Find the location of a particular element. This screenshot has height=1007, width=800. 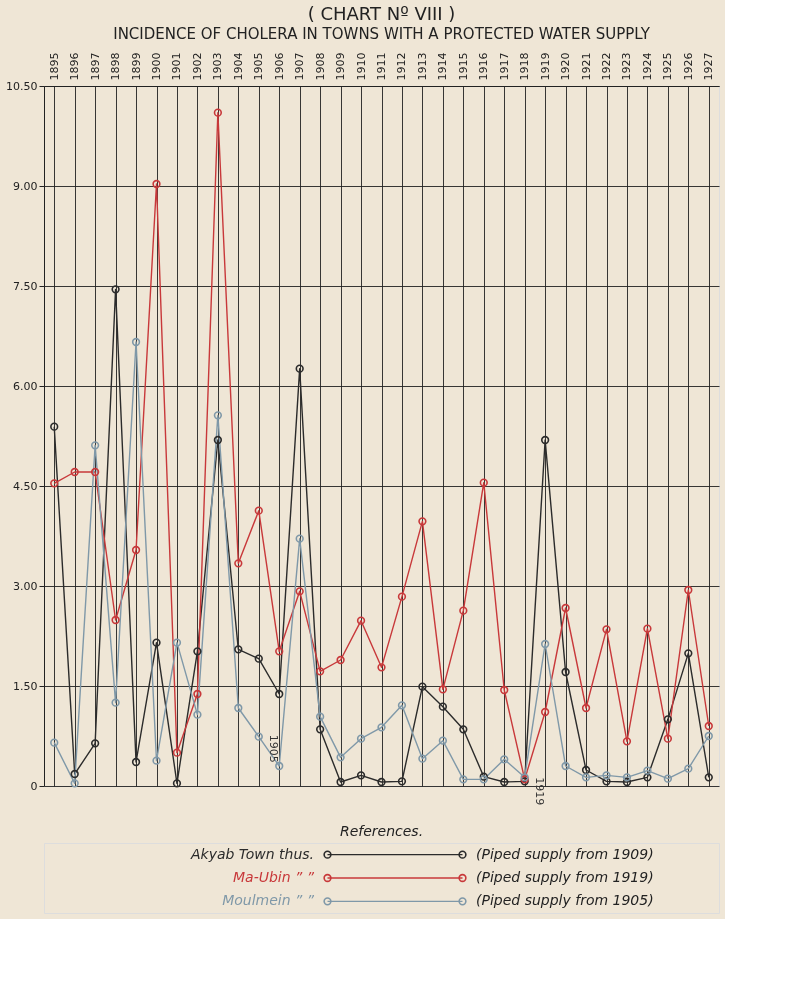

x-tick-label: 1919 is located at coordinates (545, 66).